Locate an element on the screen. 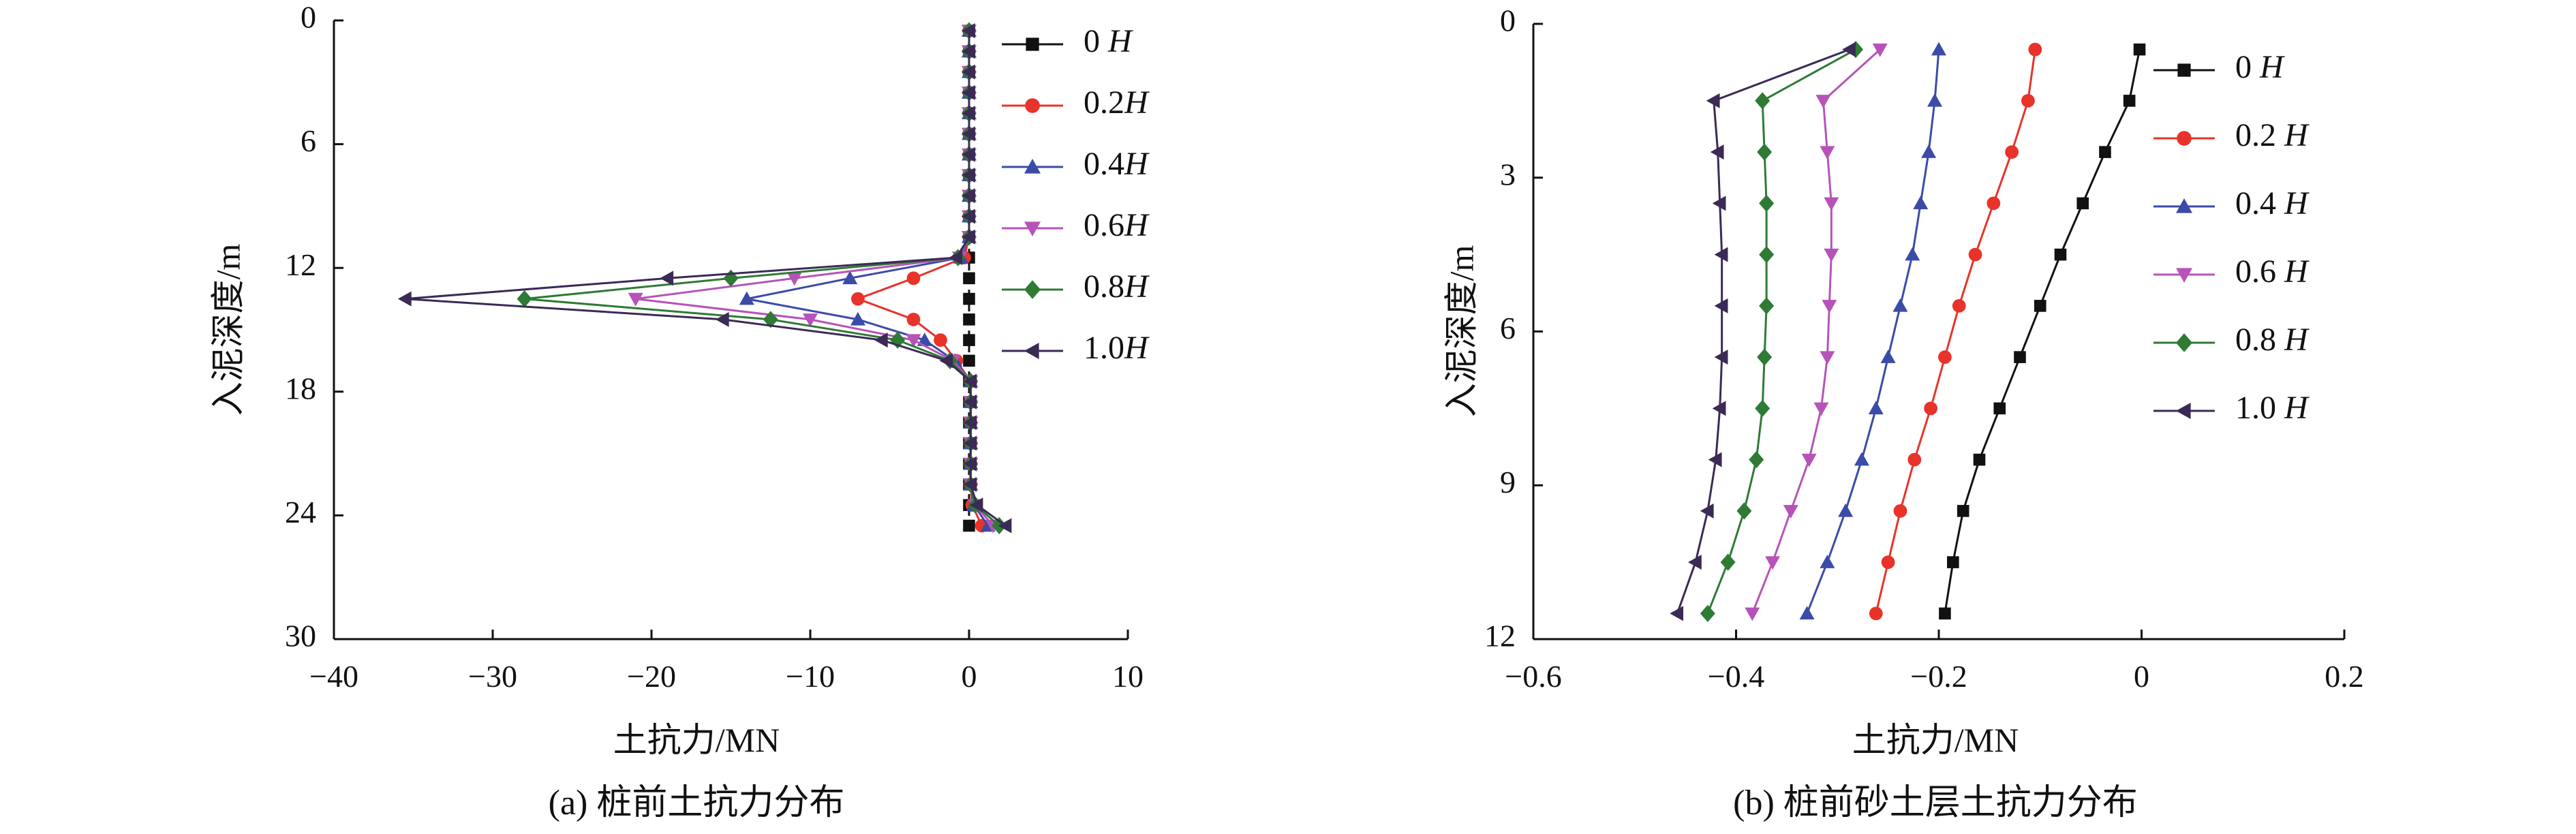  legend-label: 0 H is located at coordinates (2260, 67).